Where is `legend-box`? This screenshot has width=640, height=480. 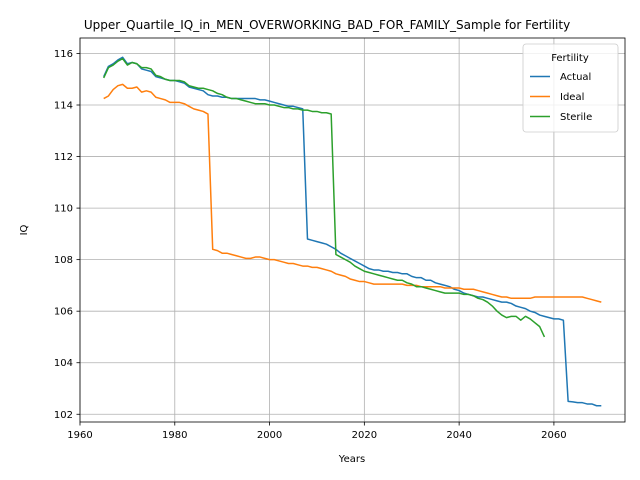 legend-box is located at coordinates (570, 88).